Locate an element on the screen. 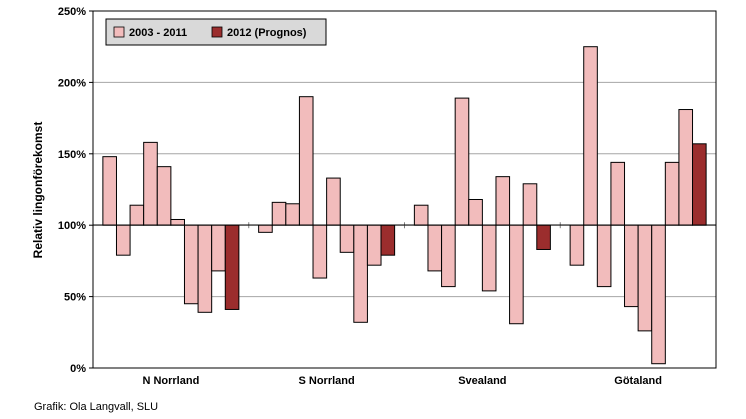  legend-swatch-forecast is located at coordinates (217, 32).